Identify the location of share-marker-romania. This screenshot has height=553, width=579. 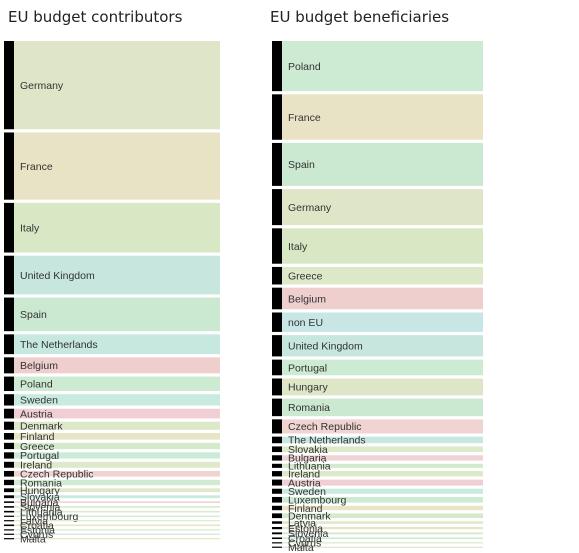
(277, 407).